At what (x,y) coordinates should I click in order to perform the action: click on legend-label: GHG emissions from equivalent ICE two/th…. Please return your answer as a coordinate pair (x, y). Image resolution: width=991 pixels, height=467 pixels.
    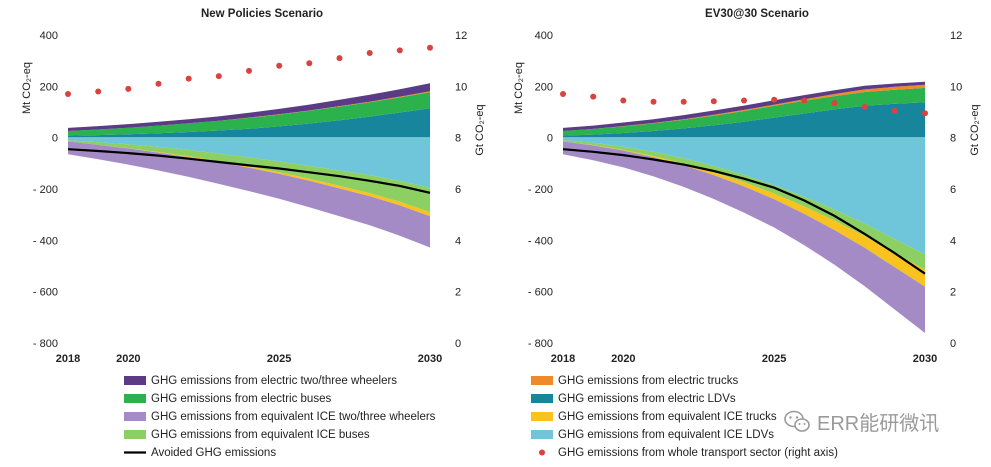
    Looking at the image, I should click on (293, 417).